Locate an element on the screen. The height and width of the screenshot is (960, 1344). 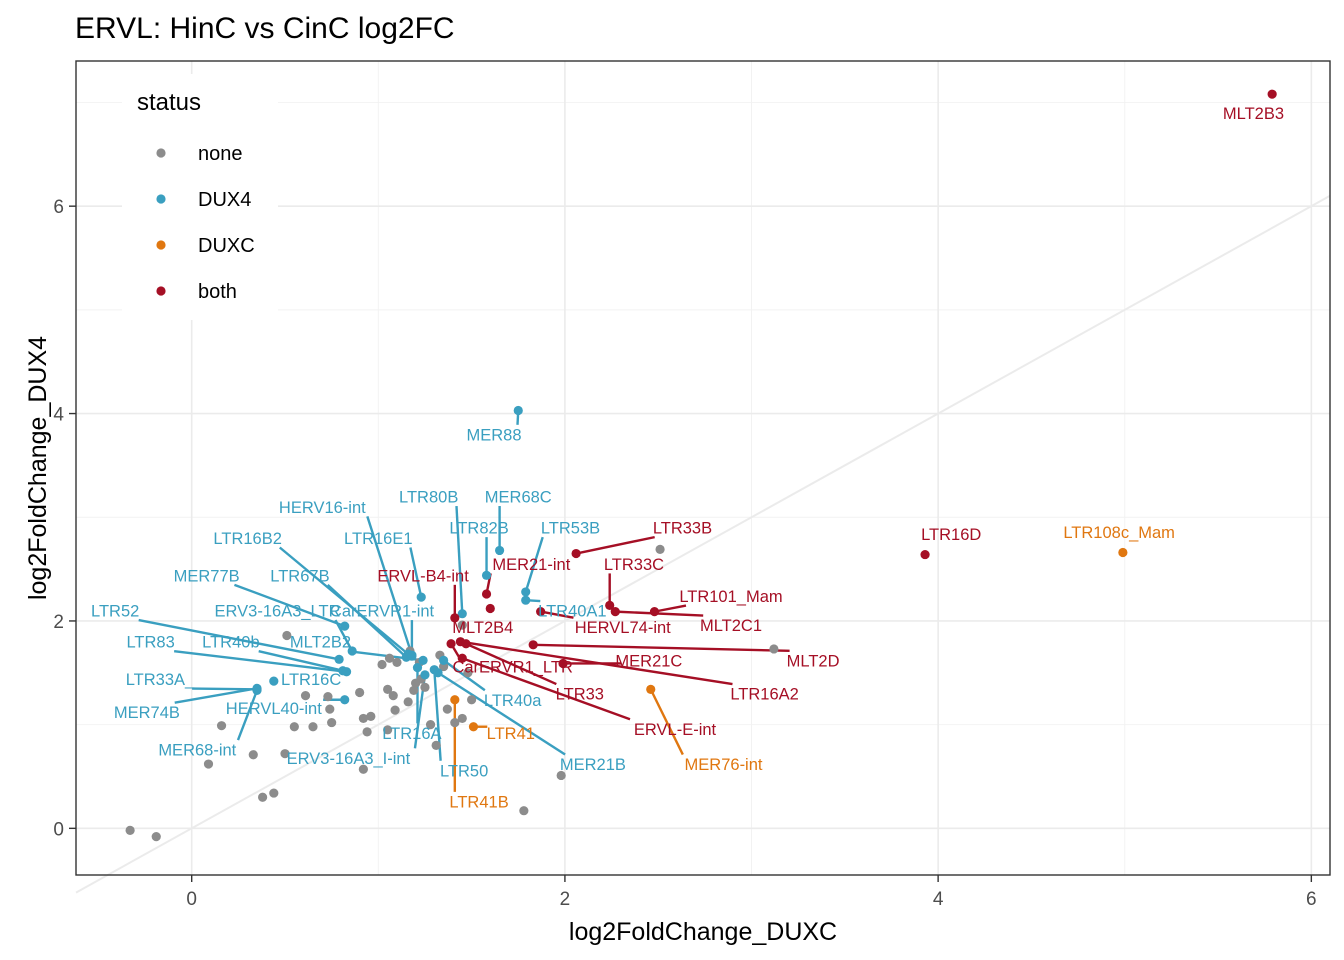
point-label: LTR16A is located at coordinates (411, 734).